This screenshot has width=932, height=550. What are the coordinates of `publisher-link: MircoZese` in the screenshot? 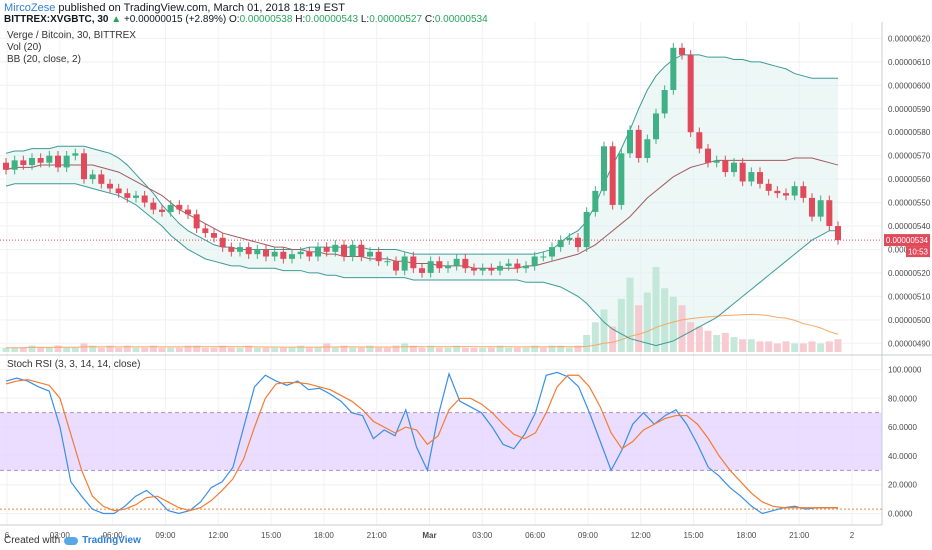 It's located at (30, 8).